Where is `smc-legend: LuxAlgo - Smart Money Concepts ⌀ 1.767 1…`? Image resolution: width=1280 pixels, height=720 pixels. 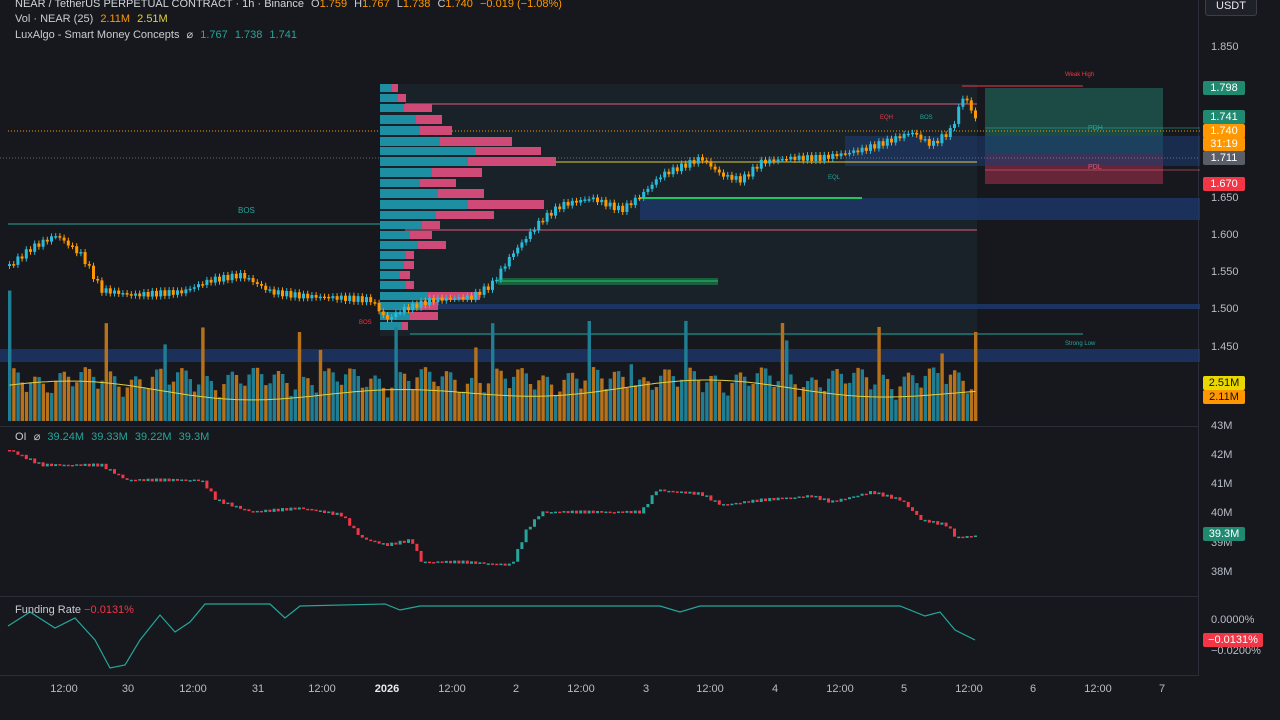
smc-legend: LuxAlgo - Smart Money Concepts ⌀ 1.767 1… is located at coordinates (158, 34).